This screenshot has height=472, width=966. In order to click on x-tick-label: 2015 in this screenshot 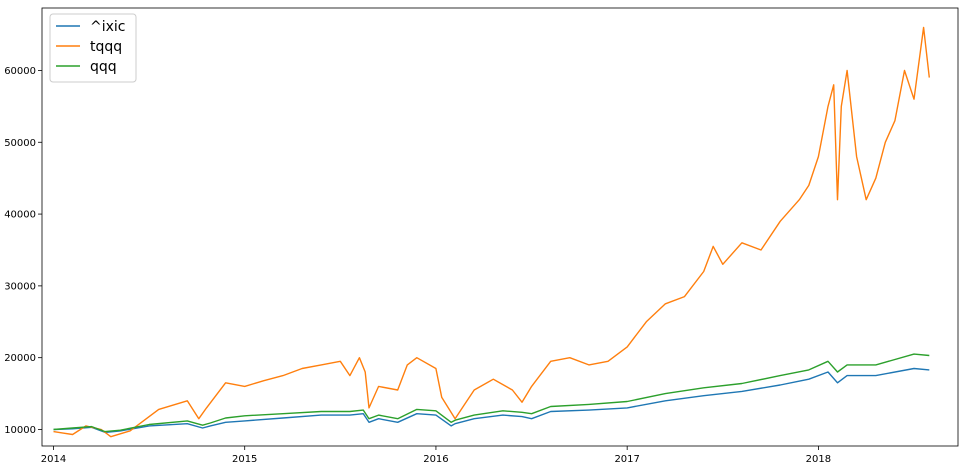, I will do `click(244, 459)`.